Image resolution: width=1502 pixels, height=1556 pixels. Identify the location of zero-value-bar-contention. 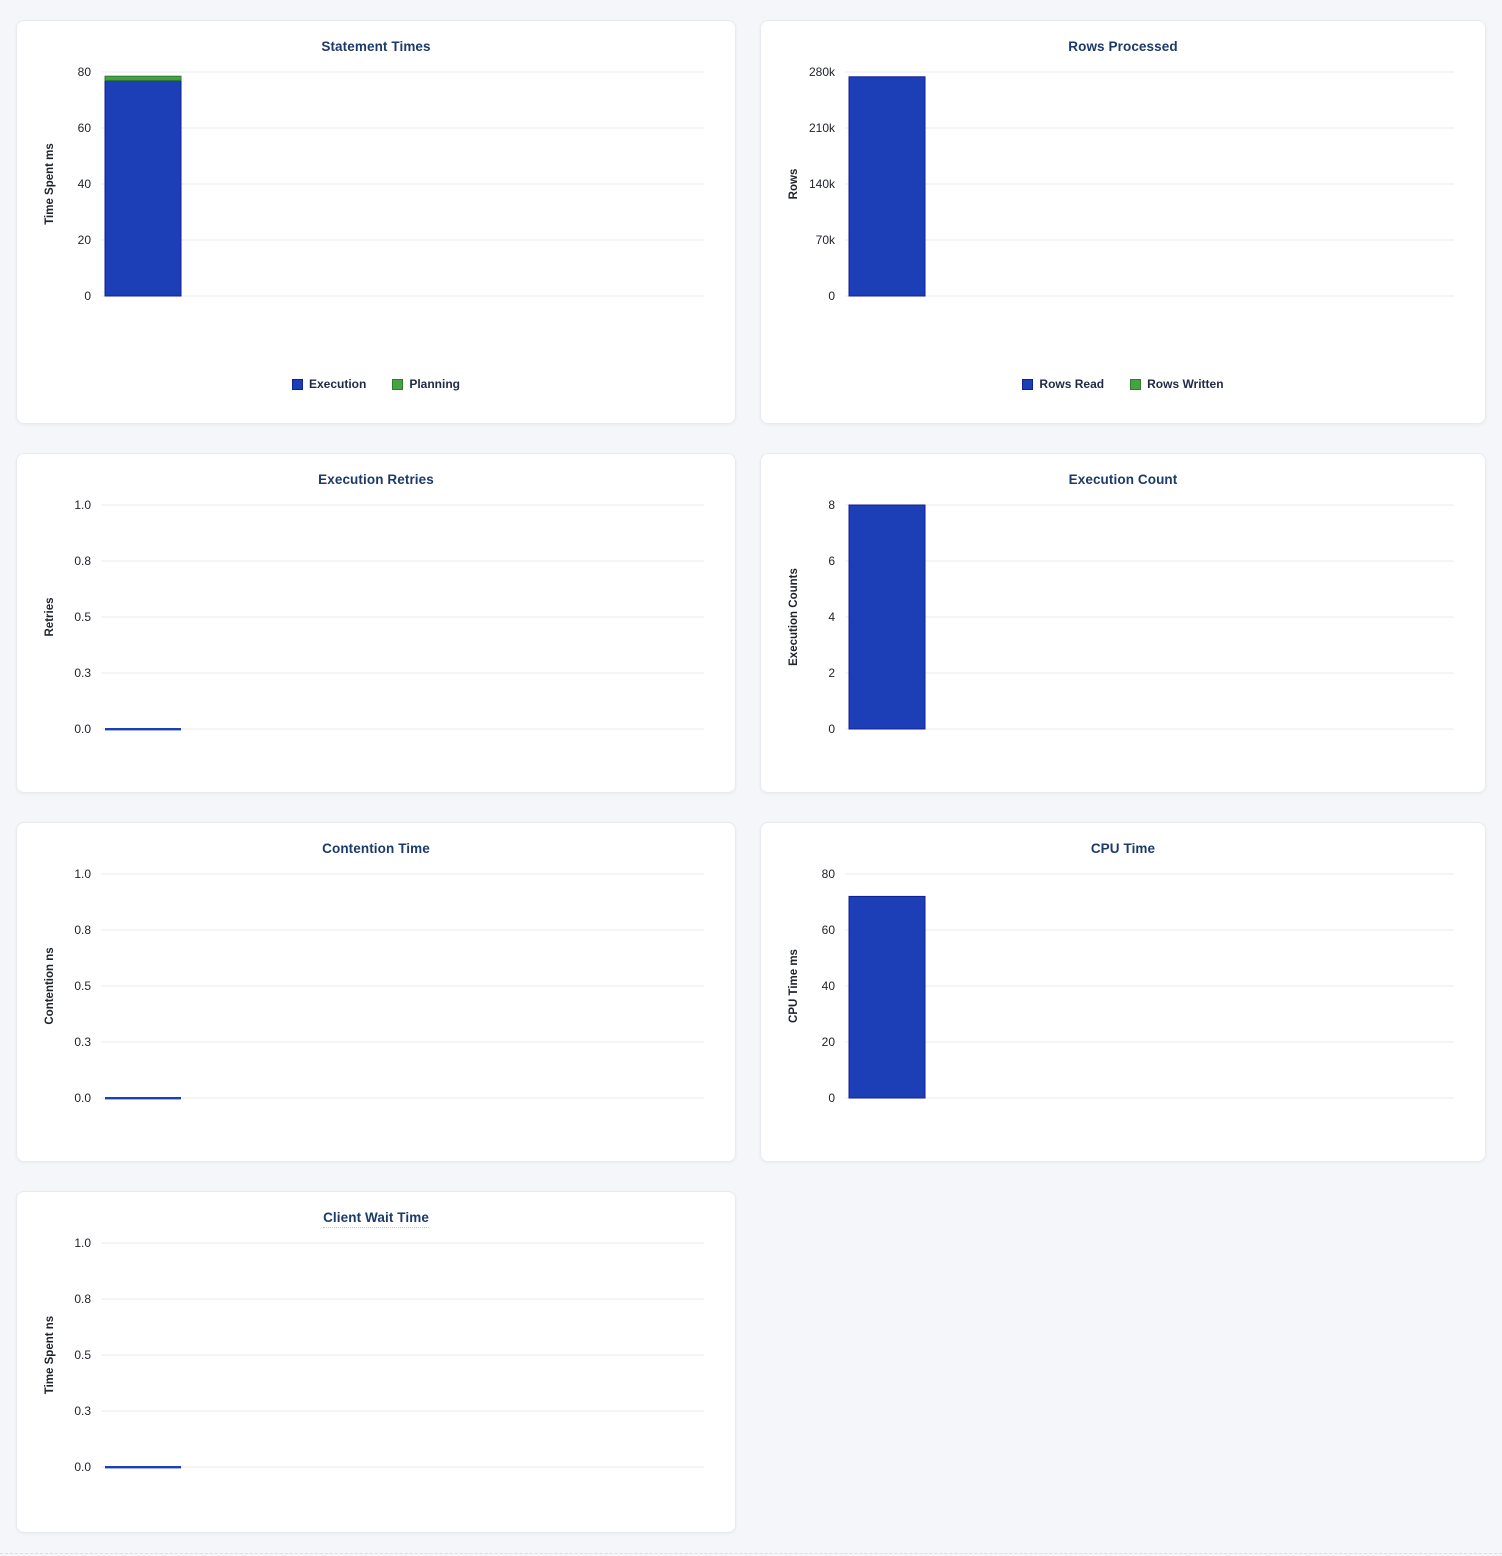
(143, 1098).